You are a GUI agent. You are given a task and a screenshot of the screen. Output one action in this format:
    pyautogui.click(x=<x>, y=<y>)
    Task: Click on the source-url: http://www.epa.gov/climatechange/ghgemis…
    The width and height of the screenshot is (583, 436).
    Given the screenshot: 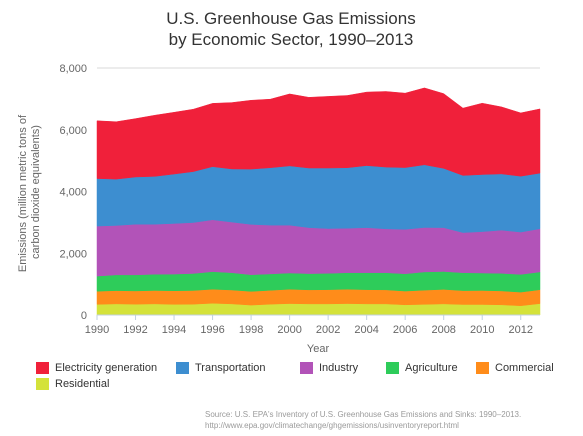 What is the action you would take?
    pyautogui.click(x=332, y=425)
    